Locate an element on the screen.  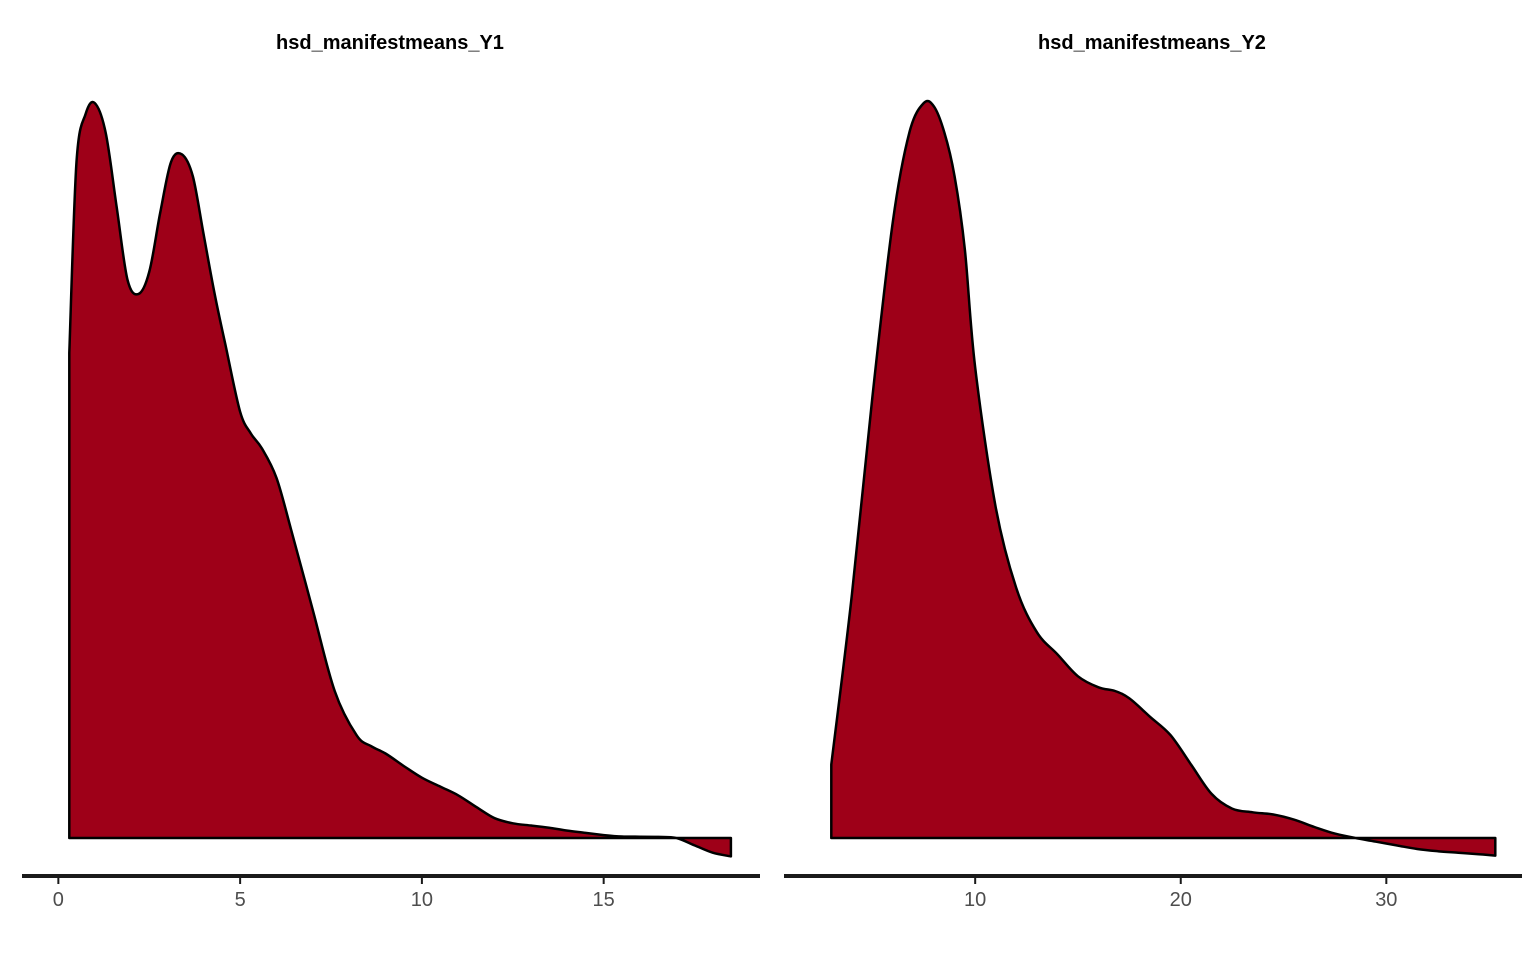
x-axis-ticks-y2: 10 20 30 is located at coordinates (1180, 893).